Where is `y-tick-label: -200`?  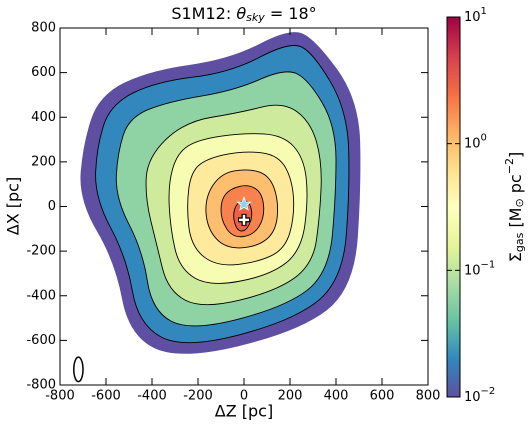
y-tick-label: -200 is located at coordinates (41, 251).